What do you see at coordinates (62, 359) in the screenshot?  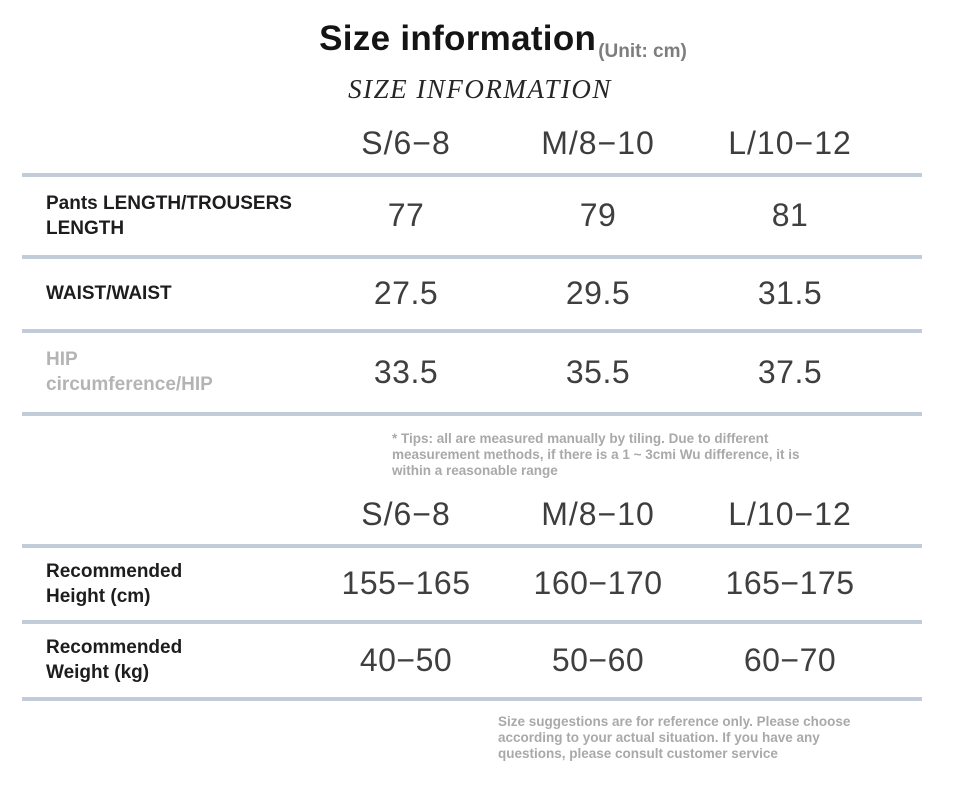 I see `row-label-line: HIP` at bounding box center [62, 359].